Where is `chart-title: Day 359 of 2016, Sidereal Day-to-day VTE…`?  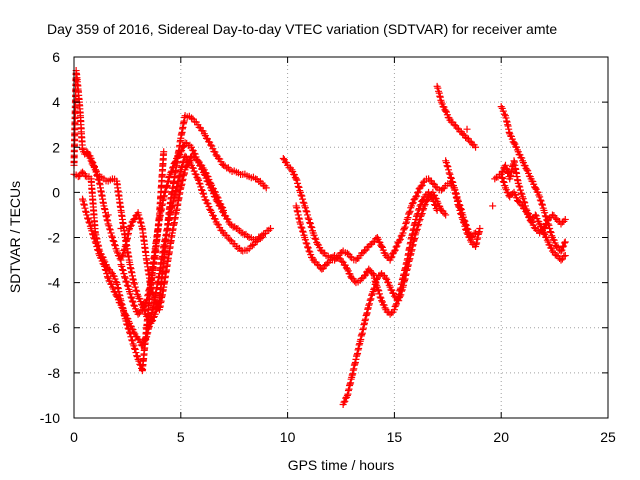 chart-title: Day 359 of 2016, Sidereal Day-to-day VTE… is located at coordinates (302, 29).